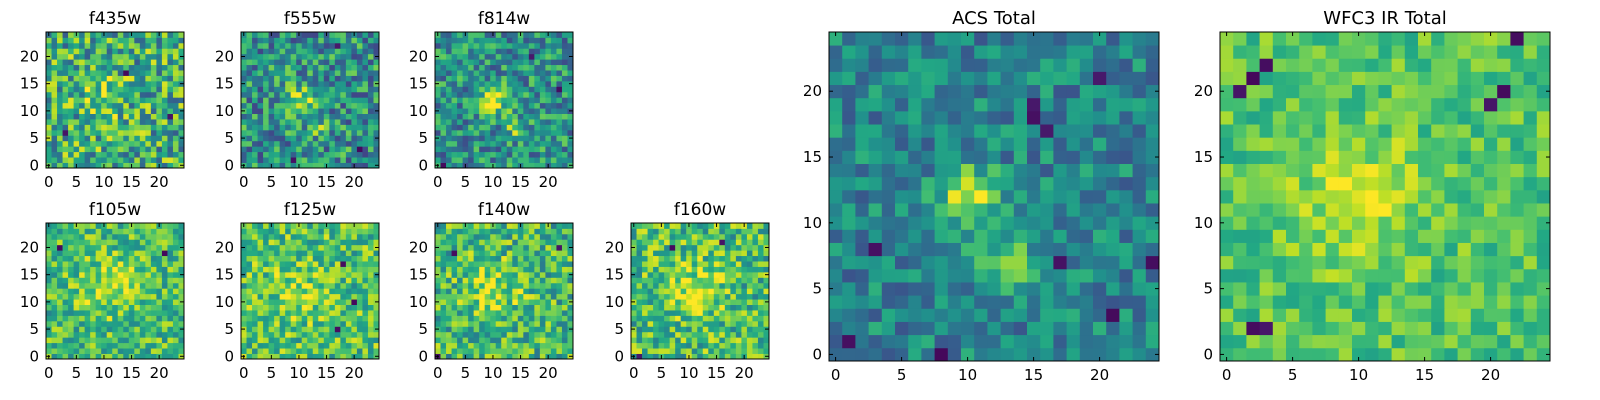  What do you see at coordinates (700, 210) in the screenshot?
I see `panel-title: f160w` at bounding box center [700, 210].